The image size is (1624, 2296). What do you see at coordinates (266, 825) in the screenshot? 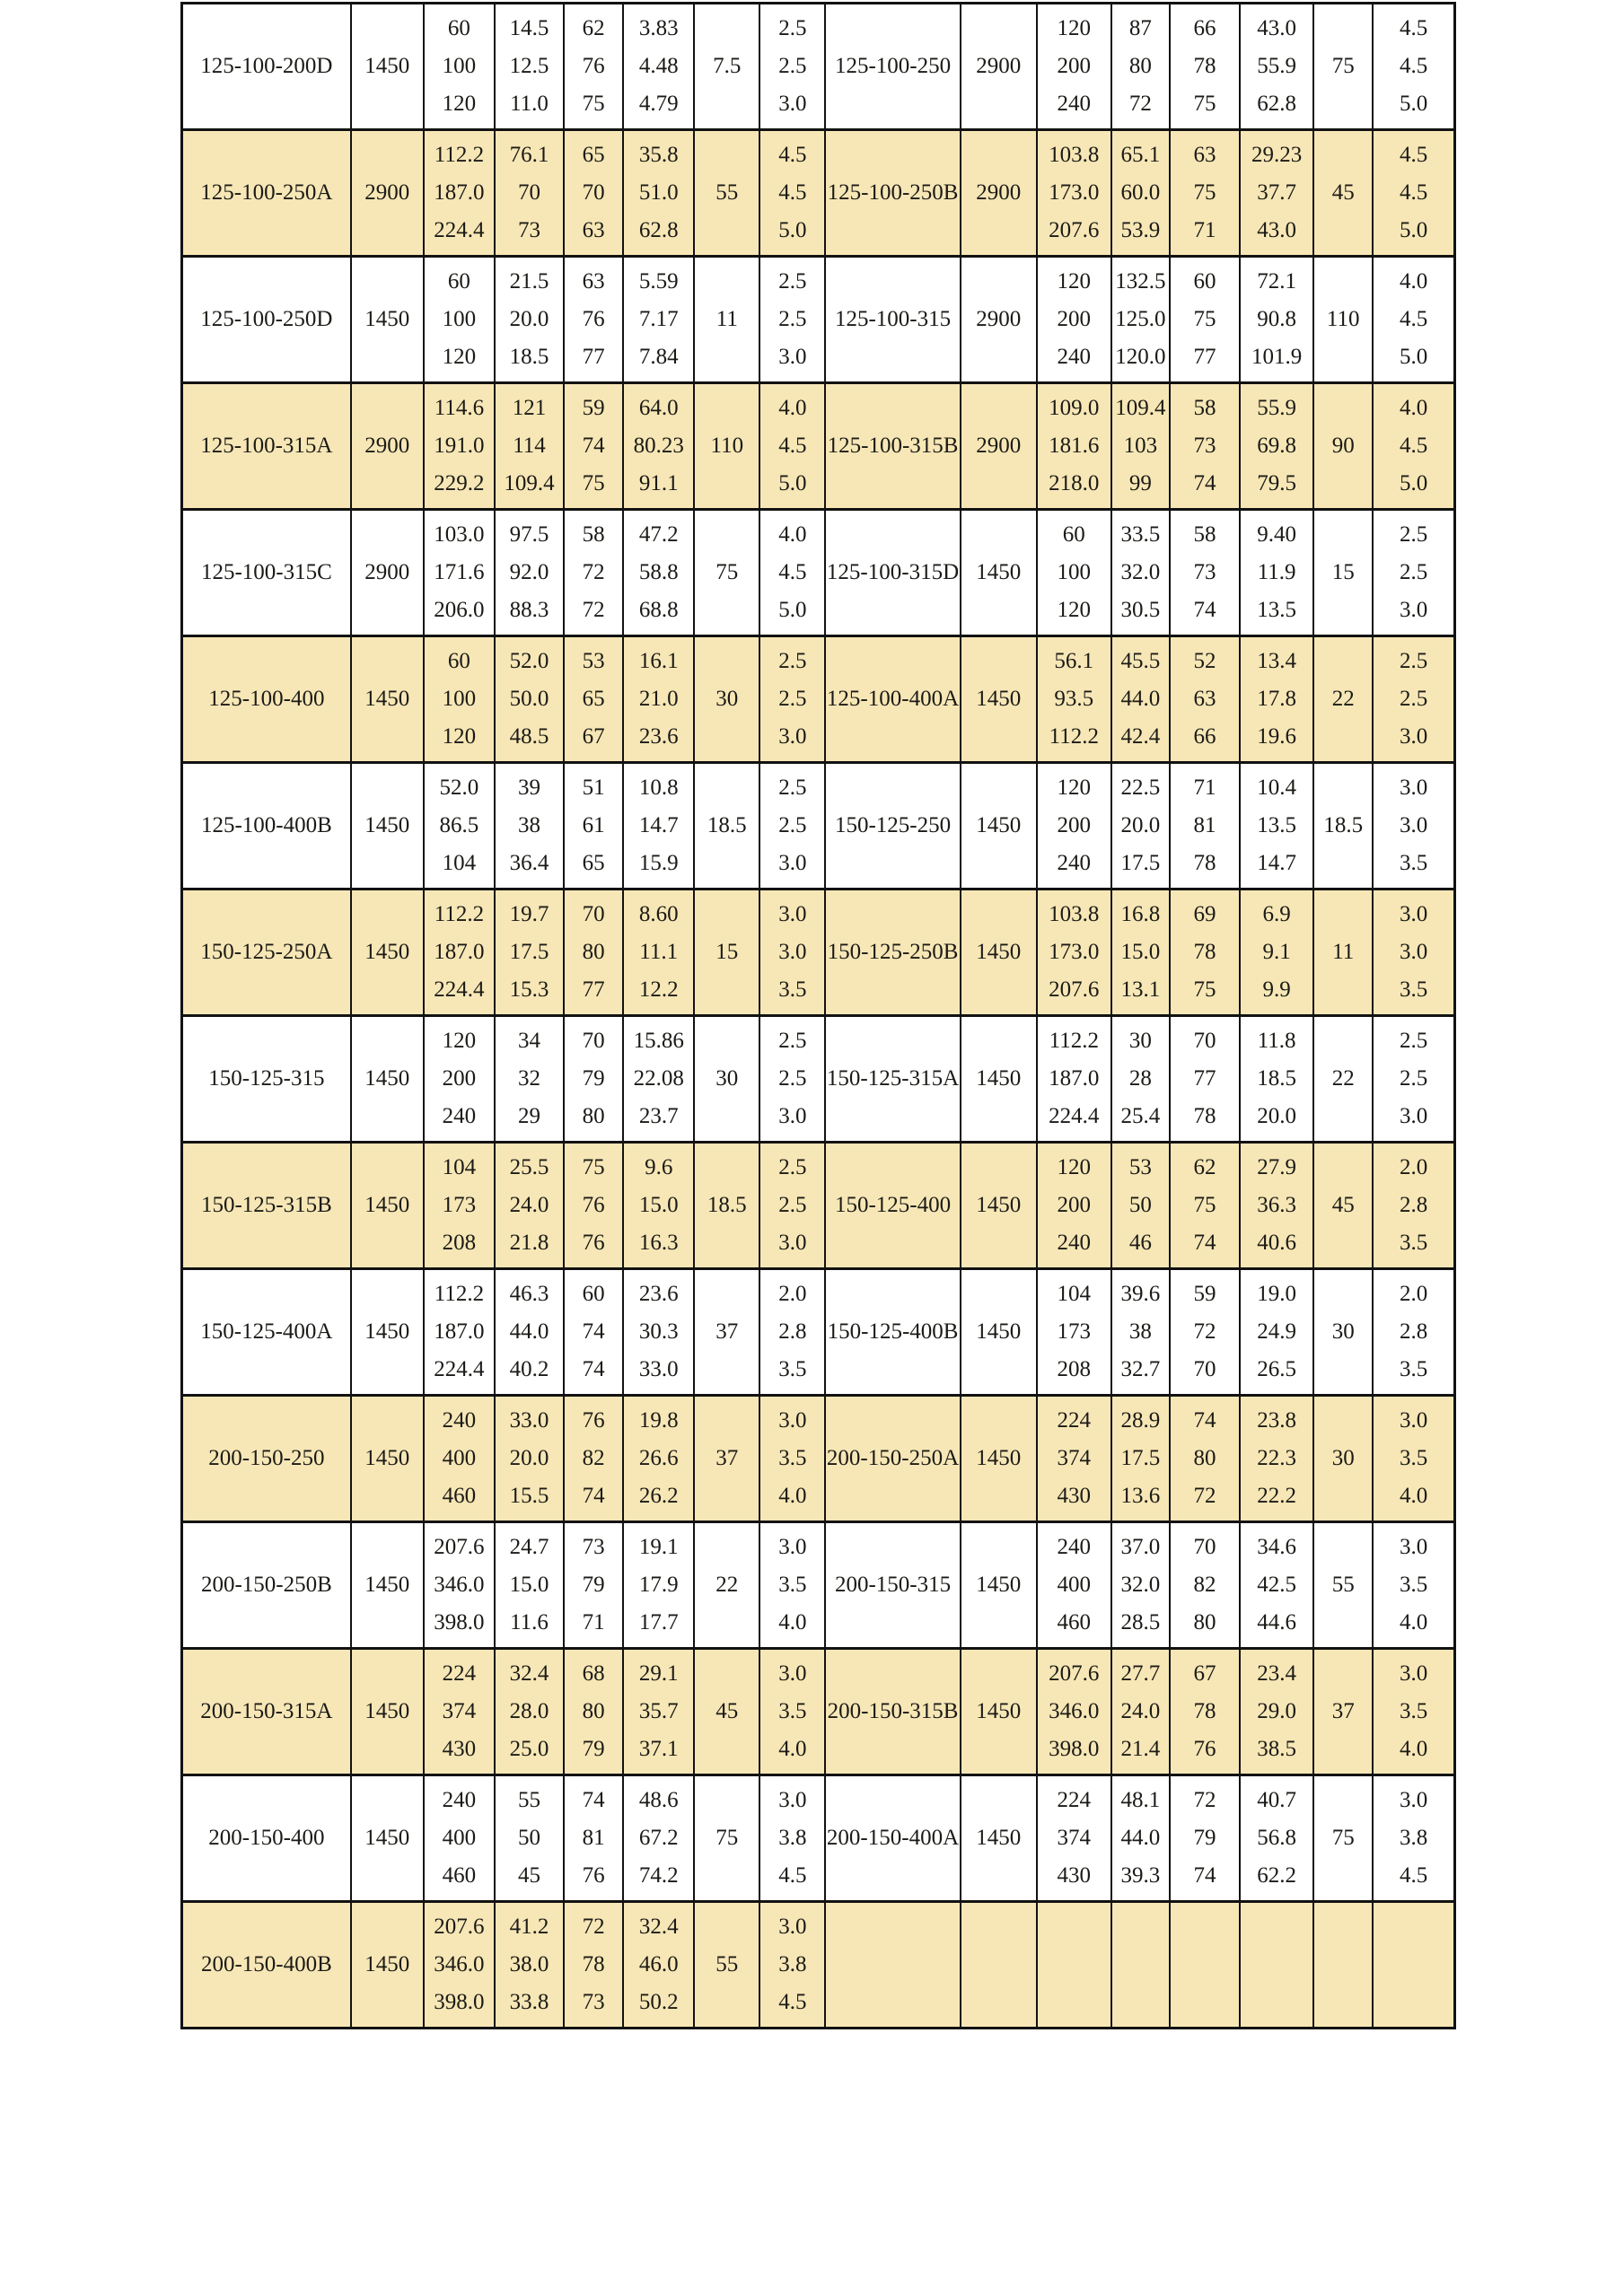
I see `cell-left-model: 125-100-400B` at bounding box center [266, 825].